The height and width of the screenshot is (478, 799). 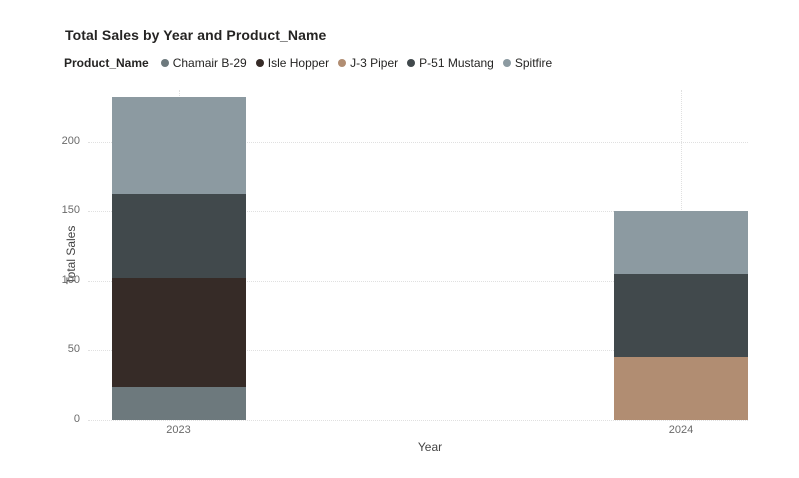 What do you see at coordinates (70, 210) in the screenshot?
I see `y-tick-label-150: 150` at bounding box center [70, 210].